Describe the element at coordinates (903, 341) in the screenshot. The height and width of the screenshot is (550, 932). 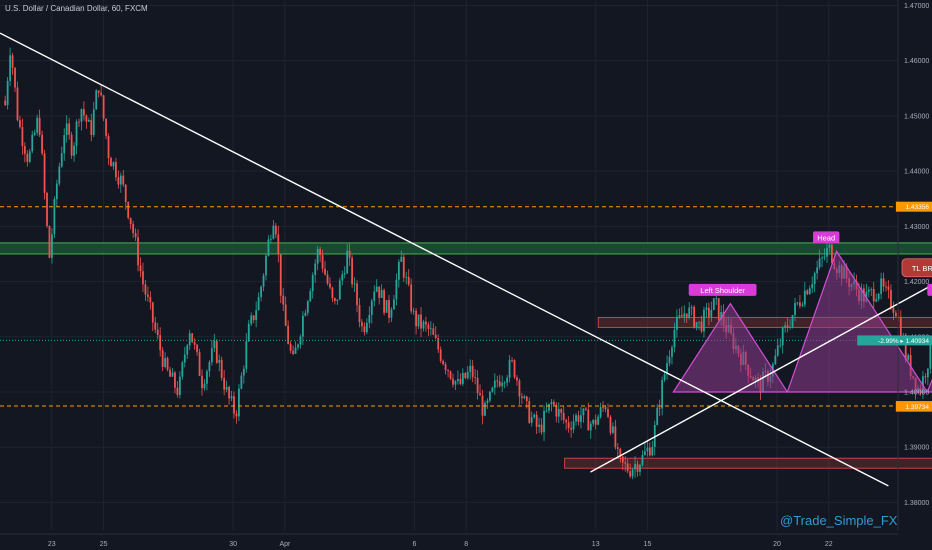
I see `price-badge: -2.99% ▸ 1.40934` at that location.